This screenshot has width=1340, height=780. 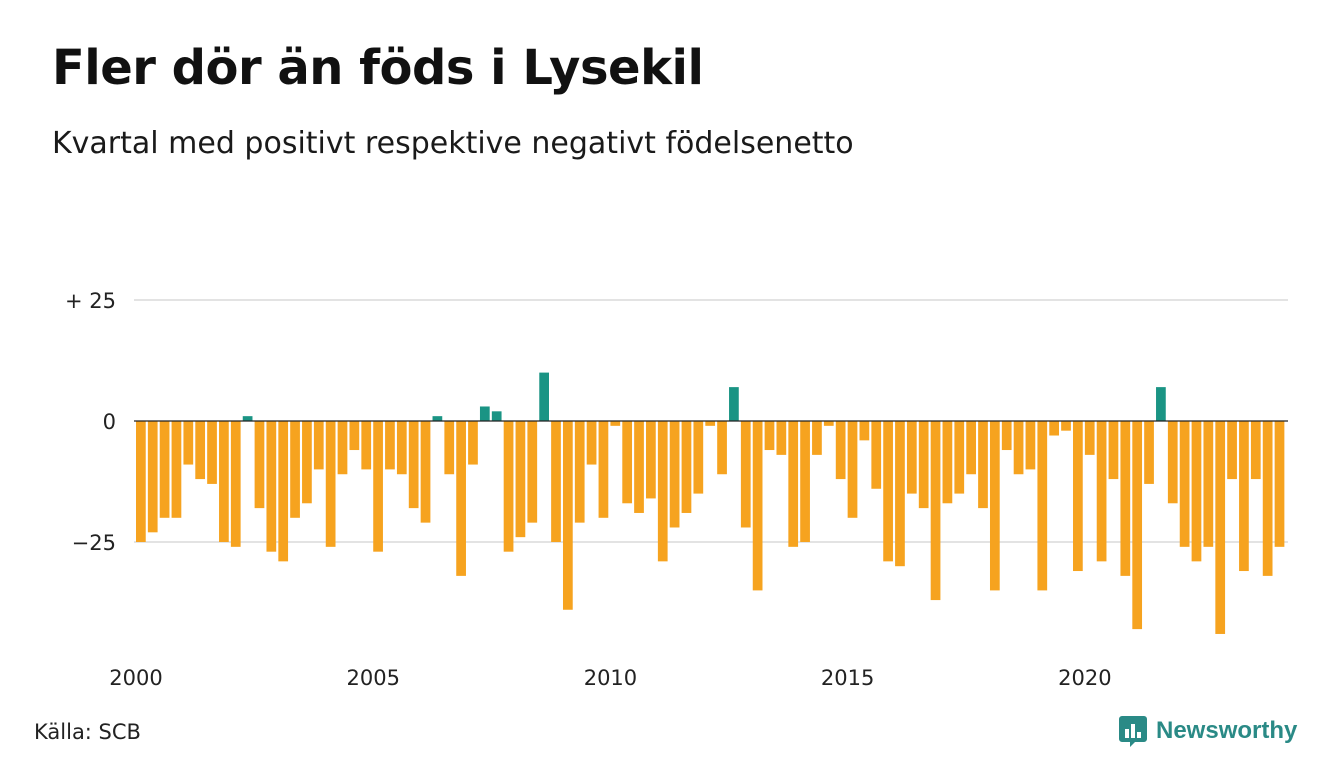 What do you see at coordinates (109, 422) in the screenshot?
I see `y-tick-label: 0` at bounding box center [109, 422].